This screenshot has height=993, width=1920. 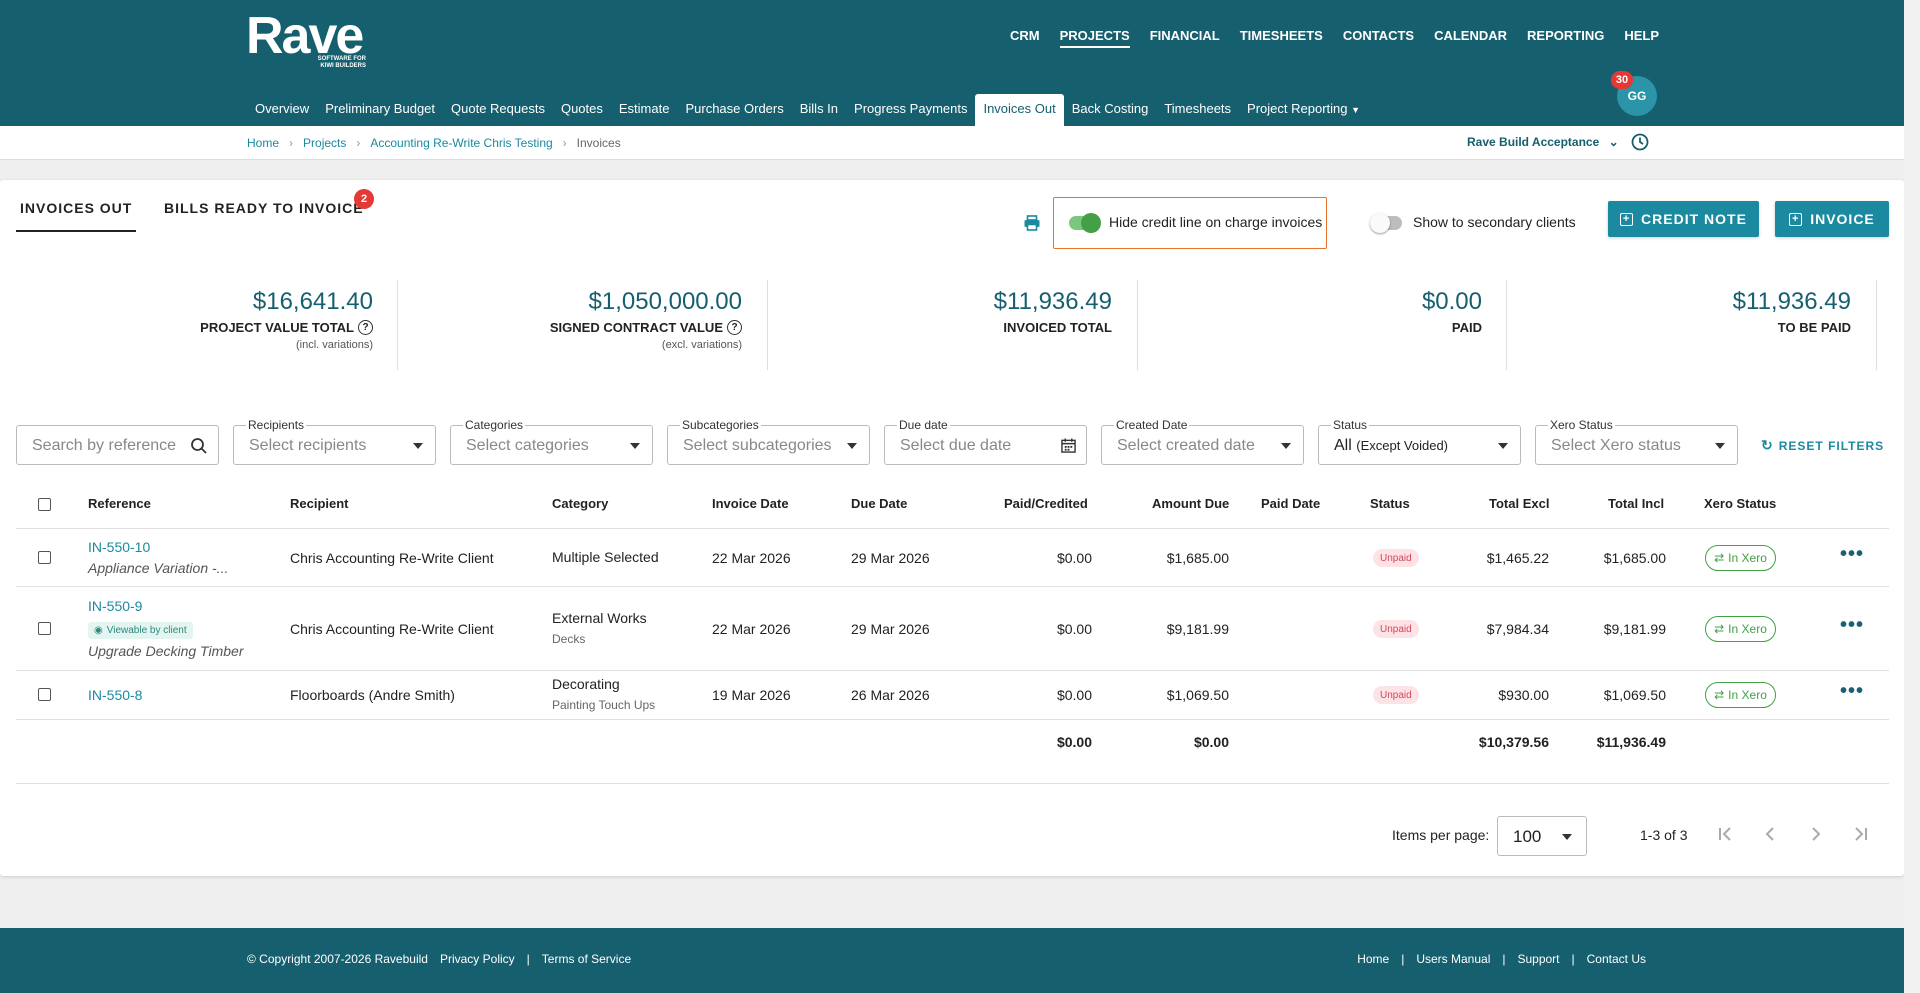 What do you see at coordinates (119, 503) in the screenshot?
I see `col-reference: Reference` at bounding box center [119, 503].